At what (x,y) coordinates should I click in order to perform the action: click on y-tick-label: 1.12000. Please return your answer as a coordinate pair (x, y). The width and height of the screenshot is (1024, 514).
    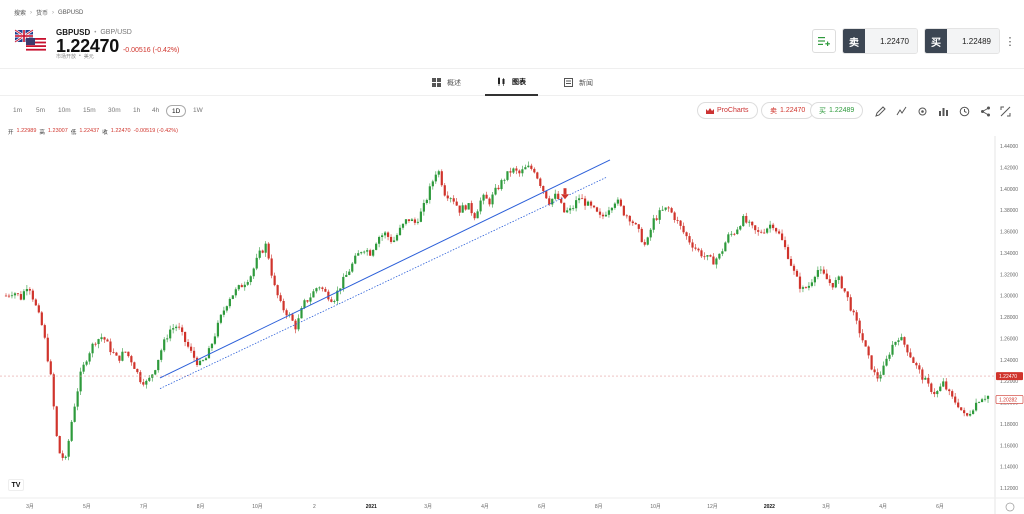
    Looking at the image, I should click on (1009, 489).